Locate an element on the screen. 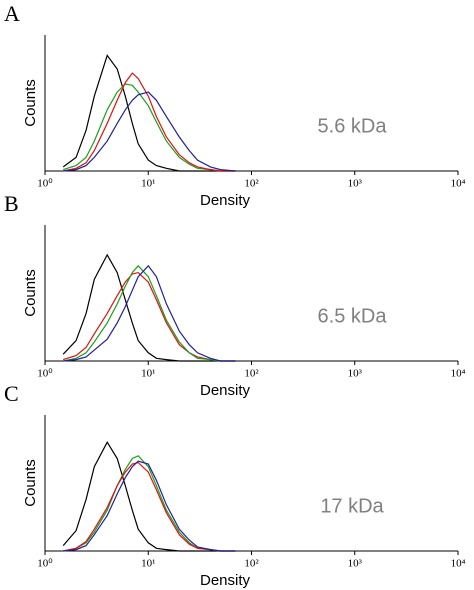  annotation: 6.5 kDa is located at coordinates (353, 316).